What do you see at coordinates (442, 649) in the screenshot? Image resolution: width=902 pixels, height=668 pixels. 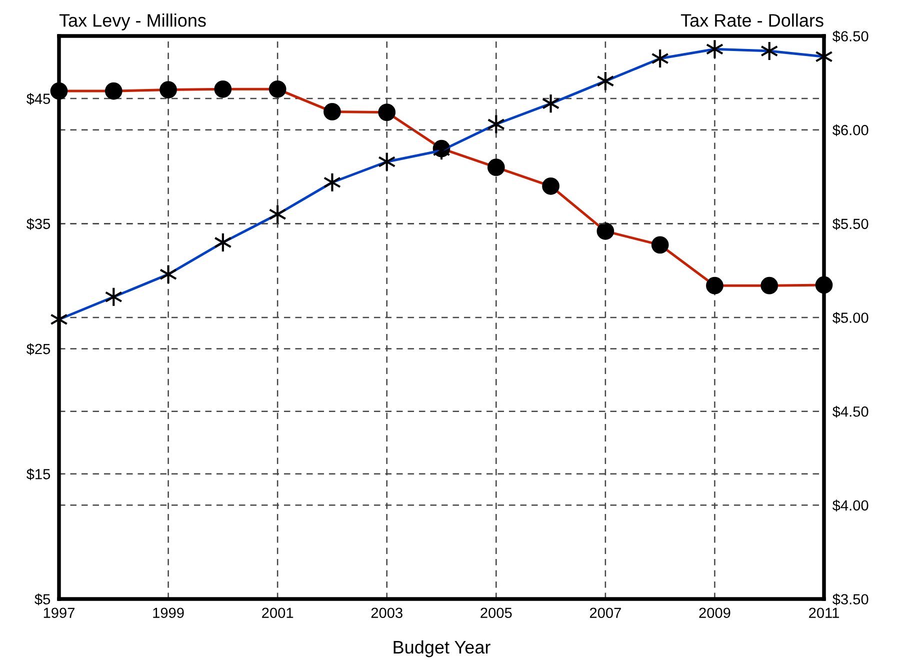 I see `x-axis-title: Budget Year` at bounding box center [442, 649].